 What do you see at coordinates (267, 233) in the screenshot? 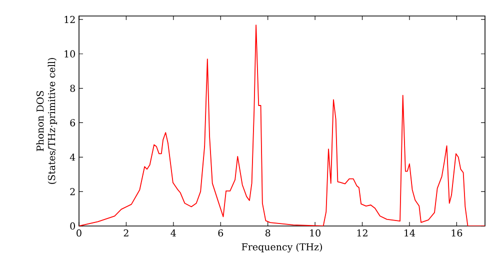
I see `x-tick-label: 8` at bounding box center [267, 233].